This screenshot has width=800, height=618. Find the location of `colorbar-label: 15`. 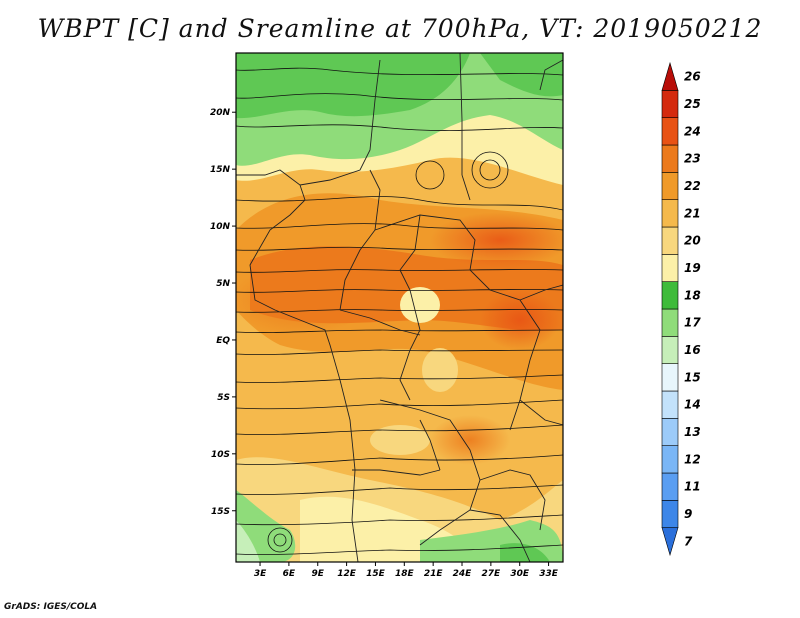

colorbar-label: 15 is located at coordinates (692, 377).